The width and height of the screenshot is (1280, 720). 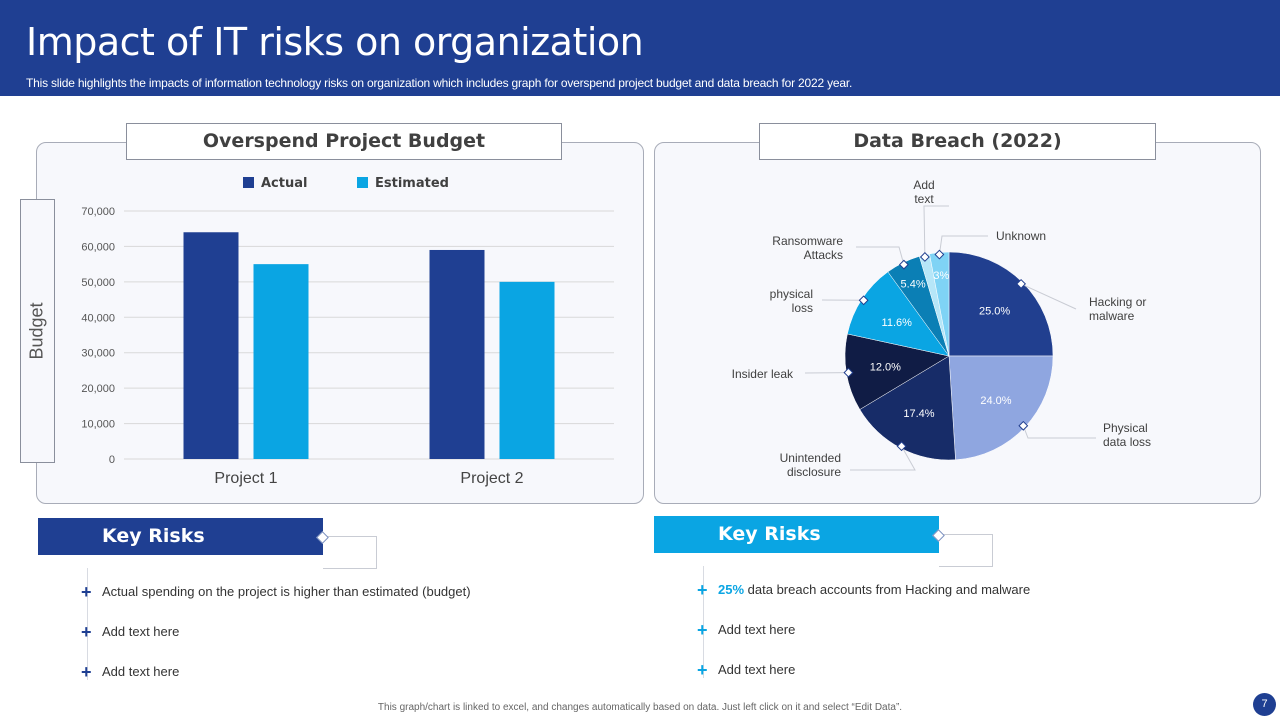 What do you see at coordinates (1021, 236) in the screenshot?
I see `pie-category-label: Unknown` at bounding box center [1021, 236].